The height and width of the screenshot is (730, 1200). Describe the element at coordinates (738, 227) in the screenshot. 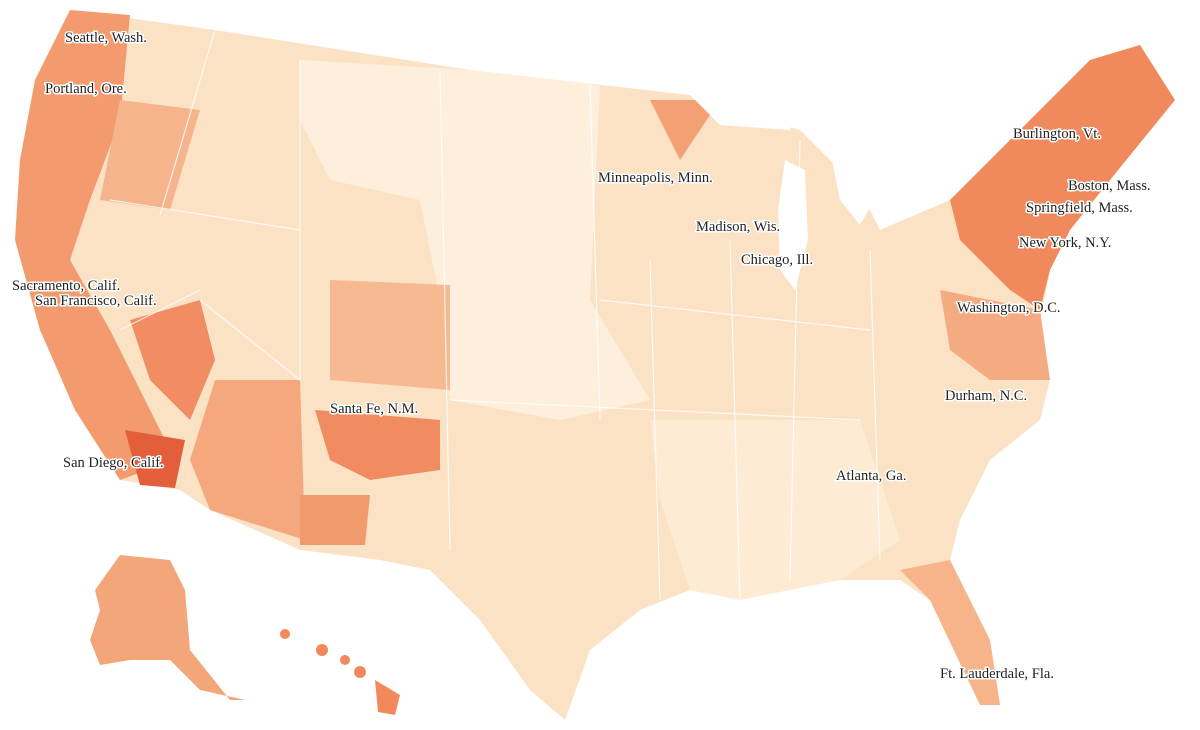

I see `city-label: Madison, Wis.` at that location.